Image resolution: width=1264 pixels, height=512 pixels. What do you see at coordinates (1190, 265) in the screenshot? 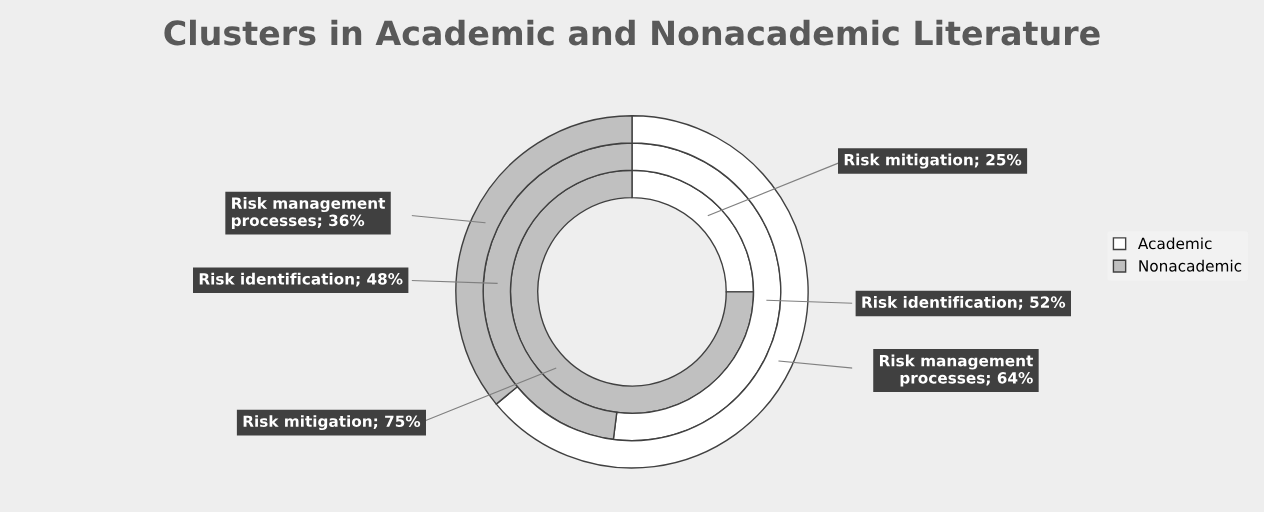
I see `legend-label: Nonacademic` at bounding box center [1190, 265].